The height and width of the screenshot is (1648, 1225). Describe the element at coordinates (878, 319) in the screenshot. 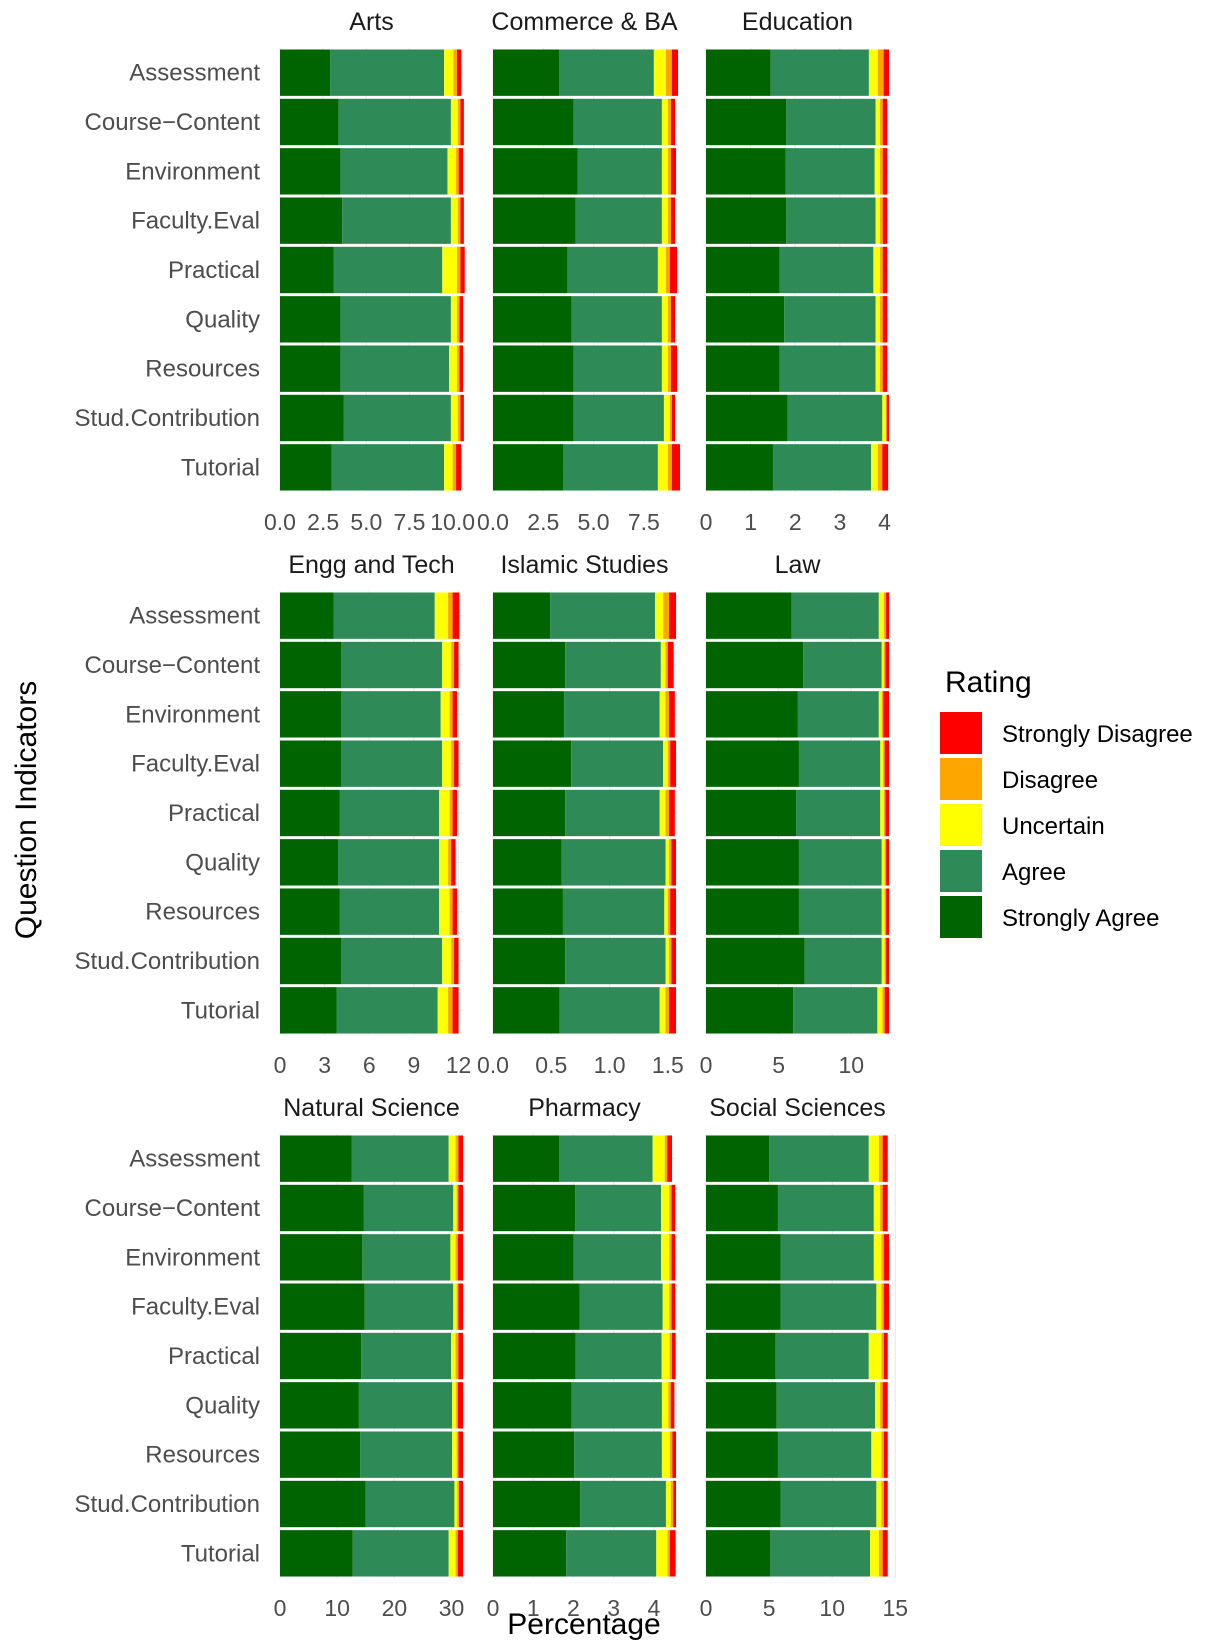

I see `bar-education-quality-uncertain` at that location.